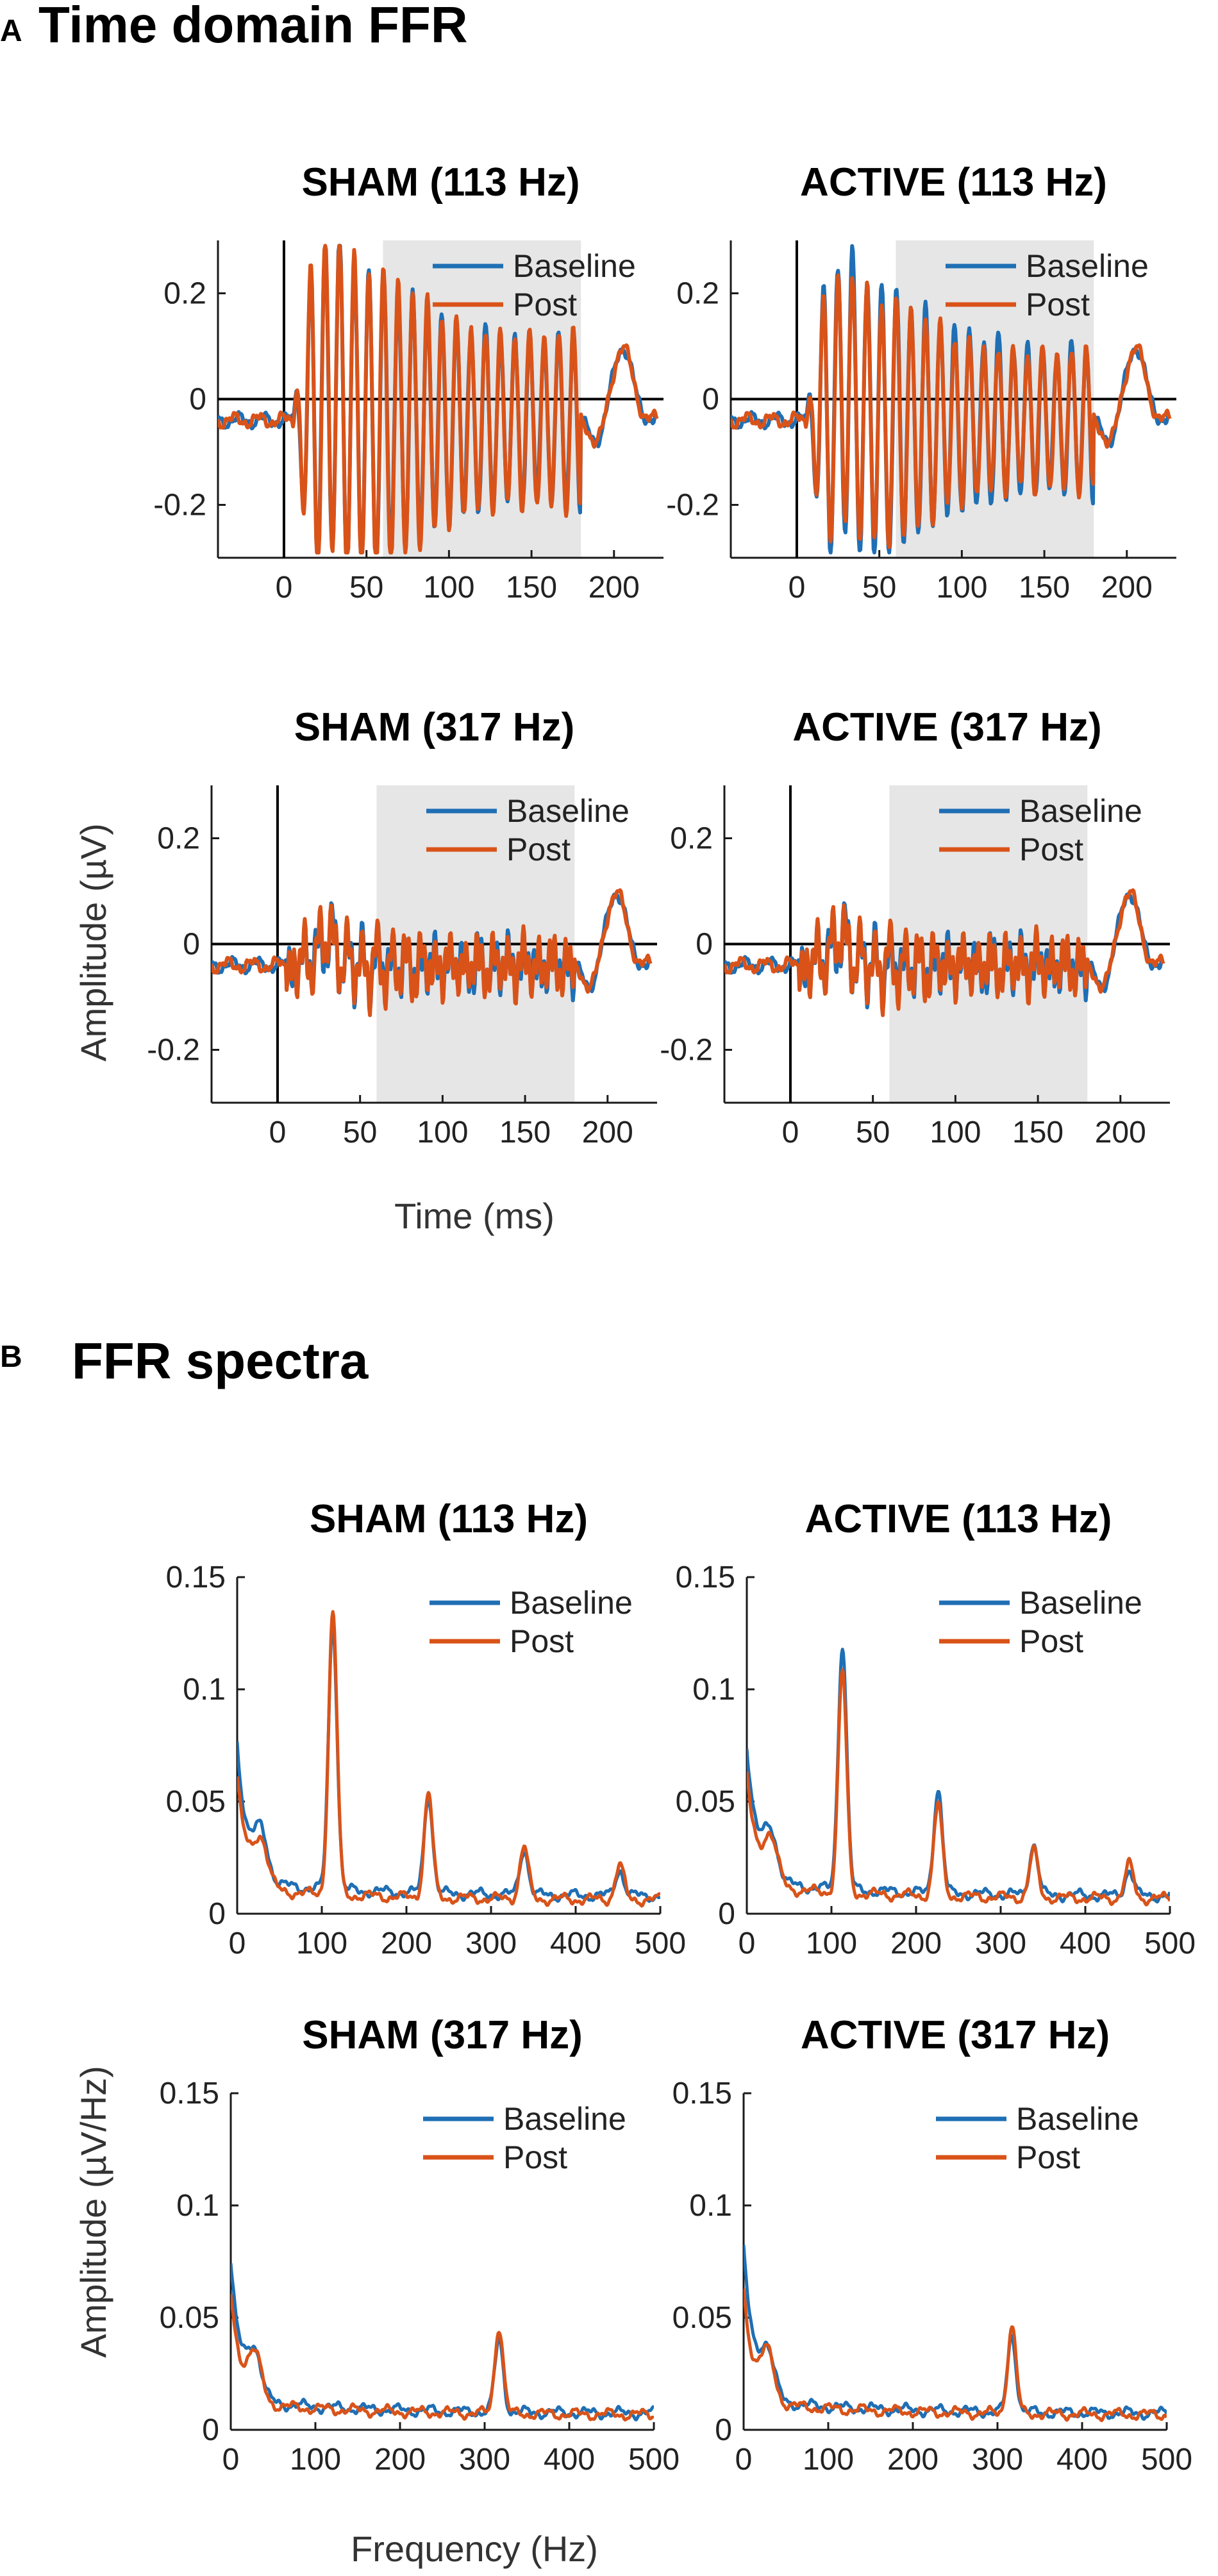  I want to click on panel-b-xlabel: Frequency (Hz), so click(474, 2549).